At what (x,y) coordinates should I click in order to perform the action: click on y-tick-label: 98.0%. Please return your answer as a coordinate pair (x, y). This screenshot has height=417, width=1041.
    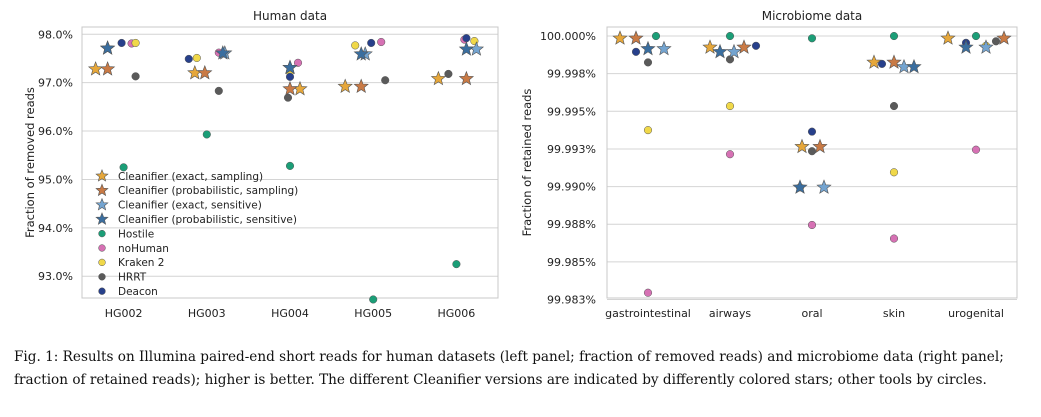
    Looking at the image, I should click on (55, 34).